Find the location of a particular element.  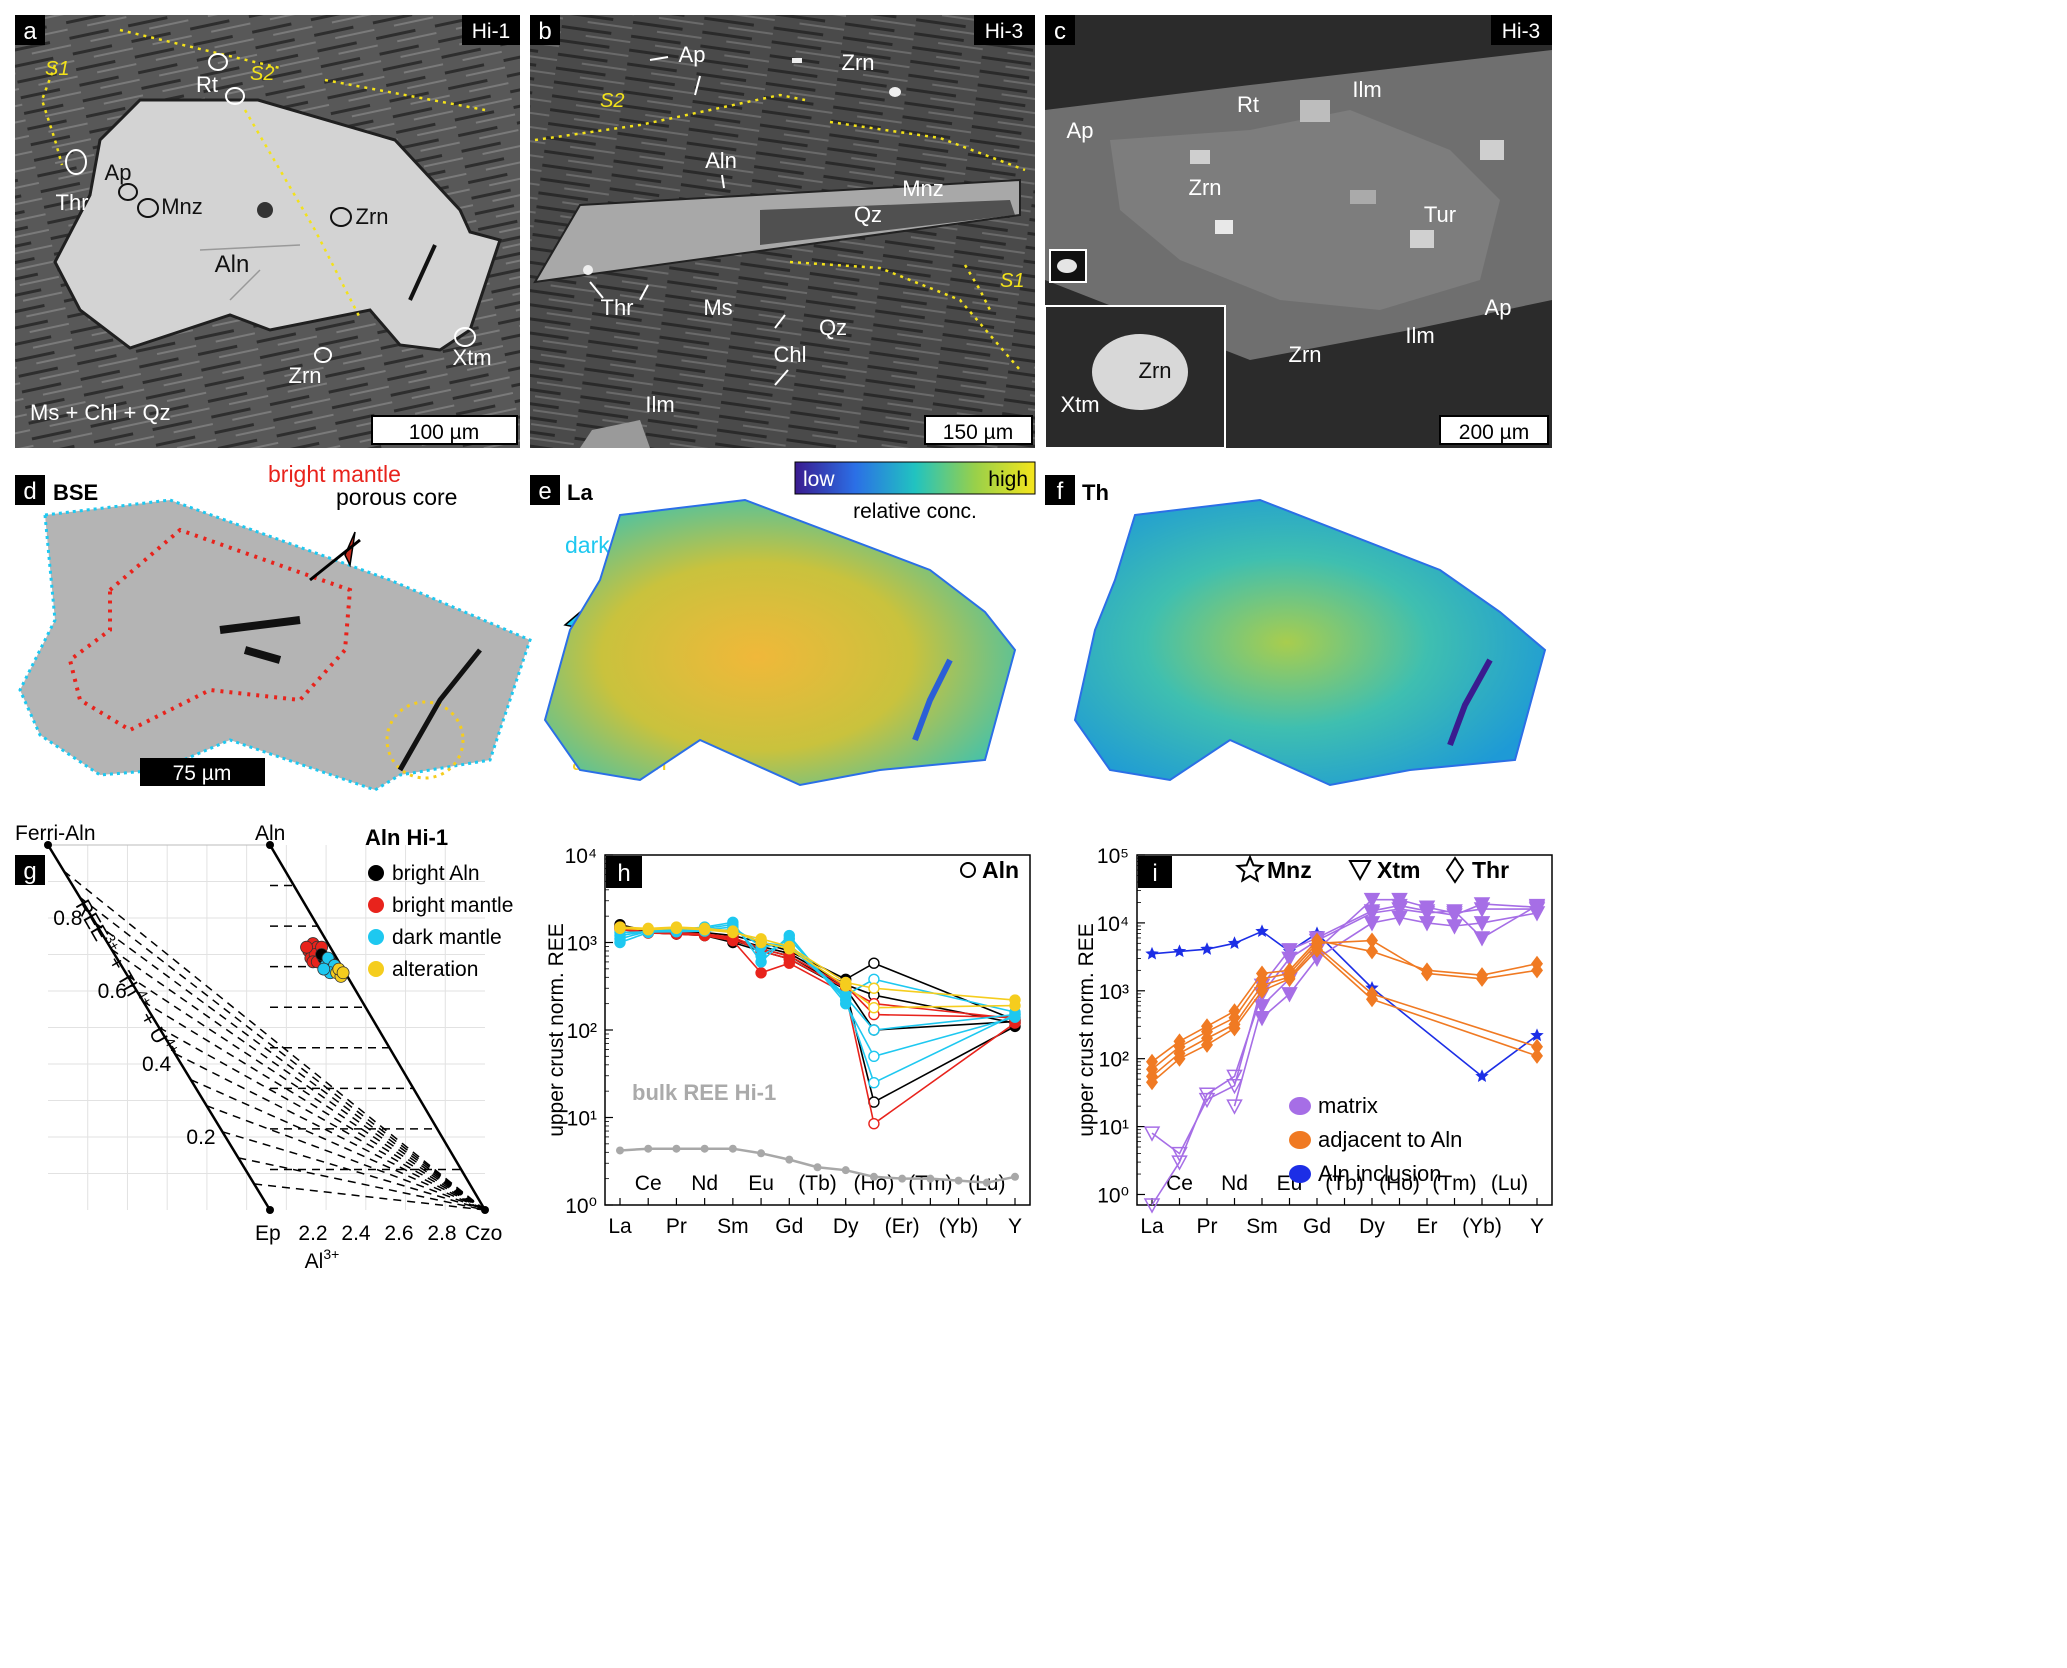

i-legend-label: adjacent to Aln is located at coordinates (1390, 1139).